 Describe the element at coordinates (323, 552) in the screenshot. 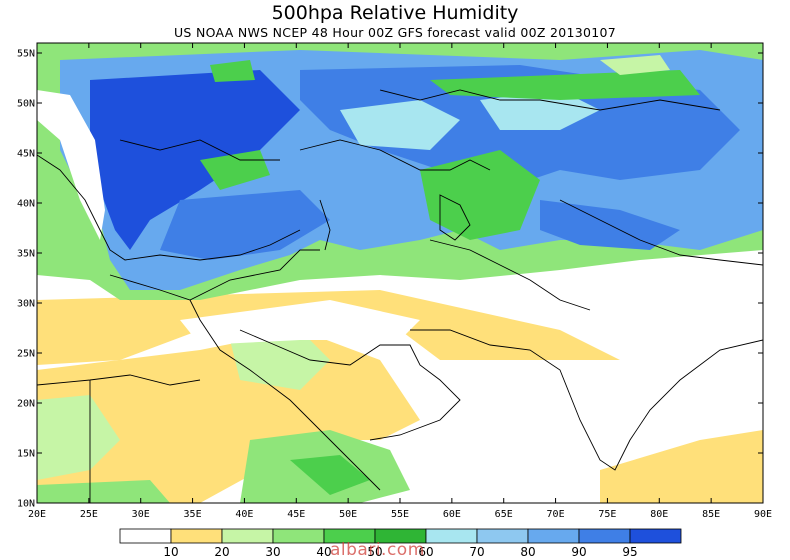

I see `legend-label: 40` at that location.